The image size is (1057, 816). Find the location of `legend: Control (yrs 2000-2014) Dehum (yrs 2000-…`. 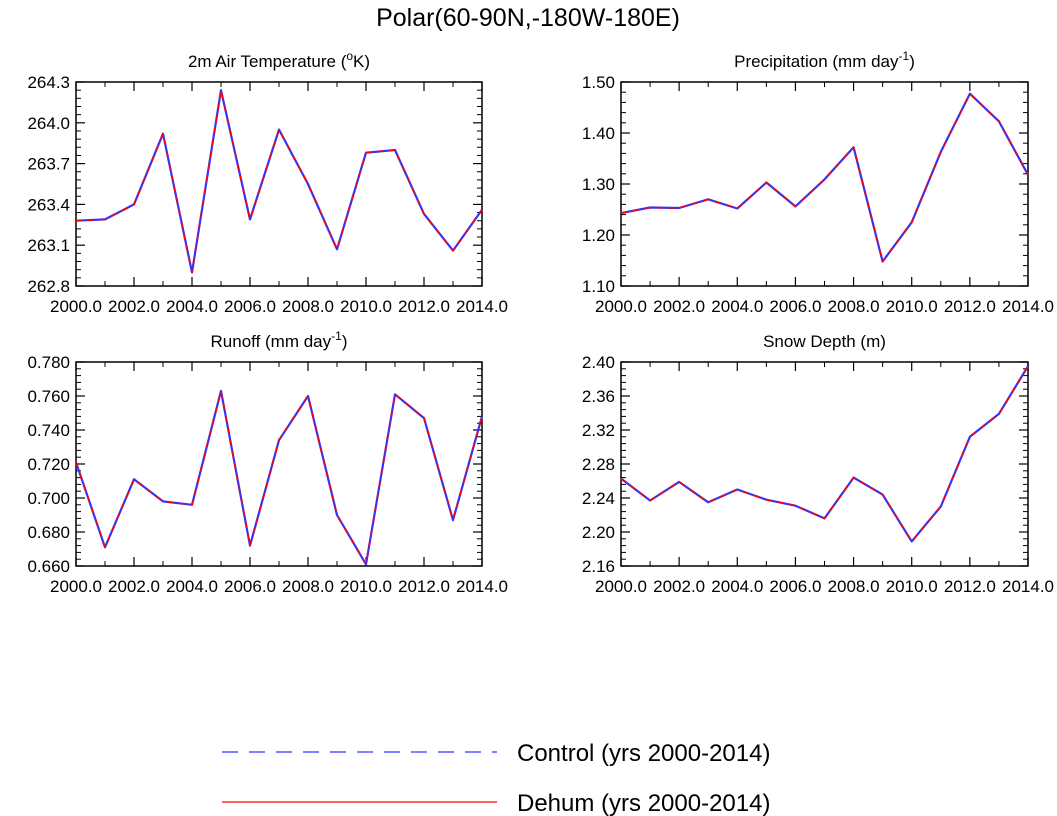

legend: Control (yrs 2000-2014) Dehum (yrs 2000-… is located at coordinates (496, 778).